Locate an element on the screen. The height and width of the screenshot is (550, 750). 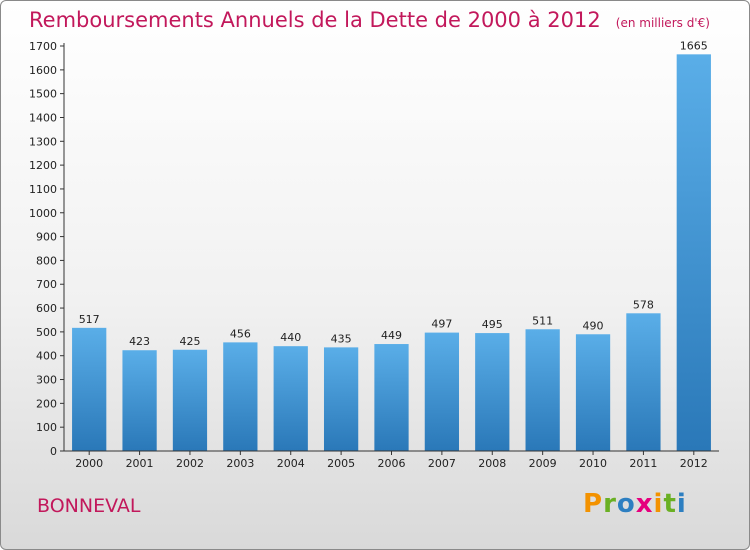
logo-letter: P is located at coordinates (593, 504).